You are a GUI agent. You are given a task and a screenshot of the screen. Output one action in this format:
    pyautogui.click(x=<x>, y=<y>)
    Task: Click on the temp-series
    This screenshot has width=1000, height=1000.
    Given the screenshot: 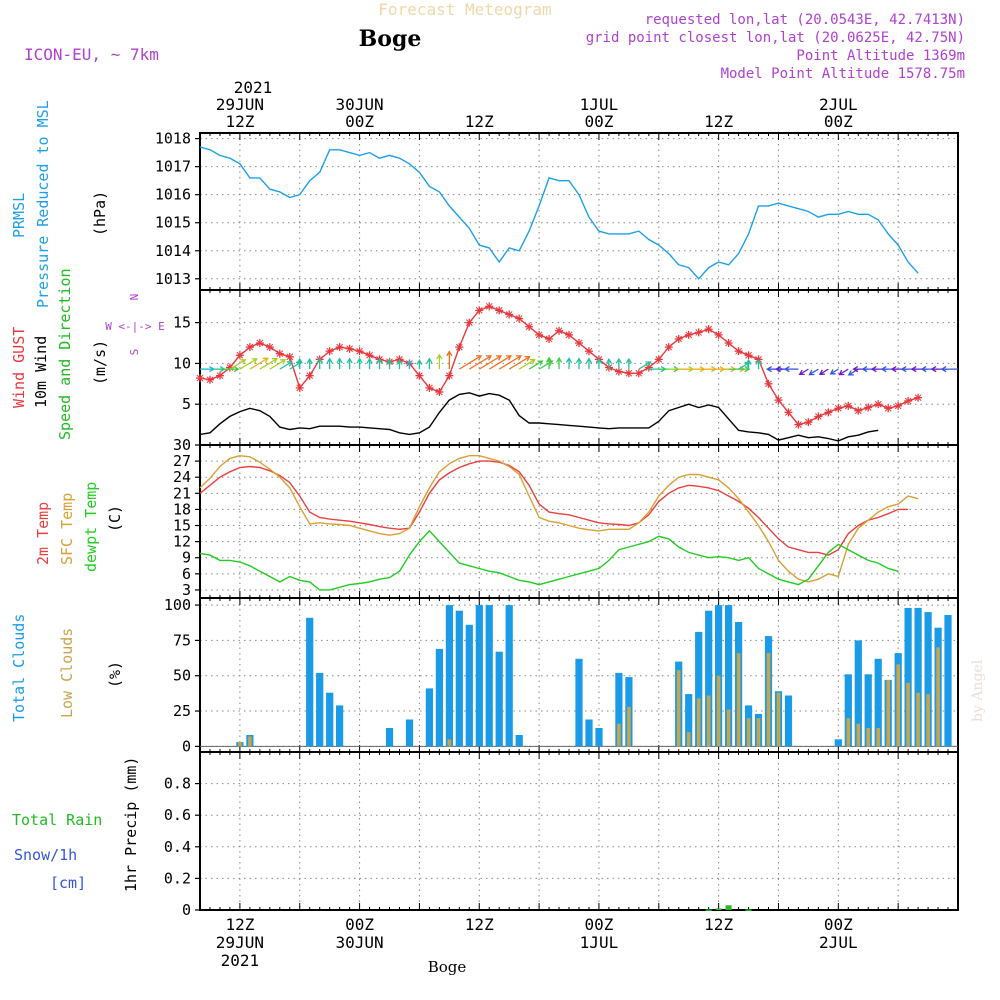 What is the action you would take?
    pyautogui.click(x=559, y=522)
    